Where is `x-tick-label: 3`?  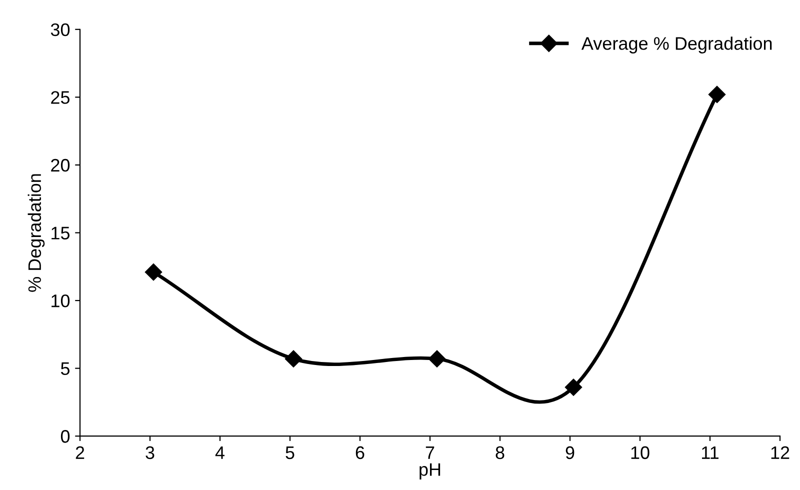 x-tick-label: 3 is located at coordinates (150, 453).